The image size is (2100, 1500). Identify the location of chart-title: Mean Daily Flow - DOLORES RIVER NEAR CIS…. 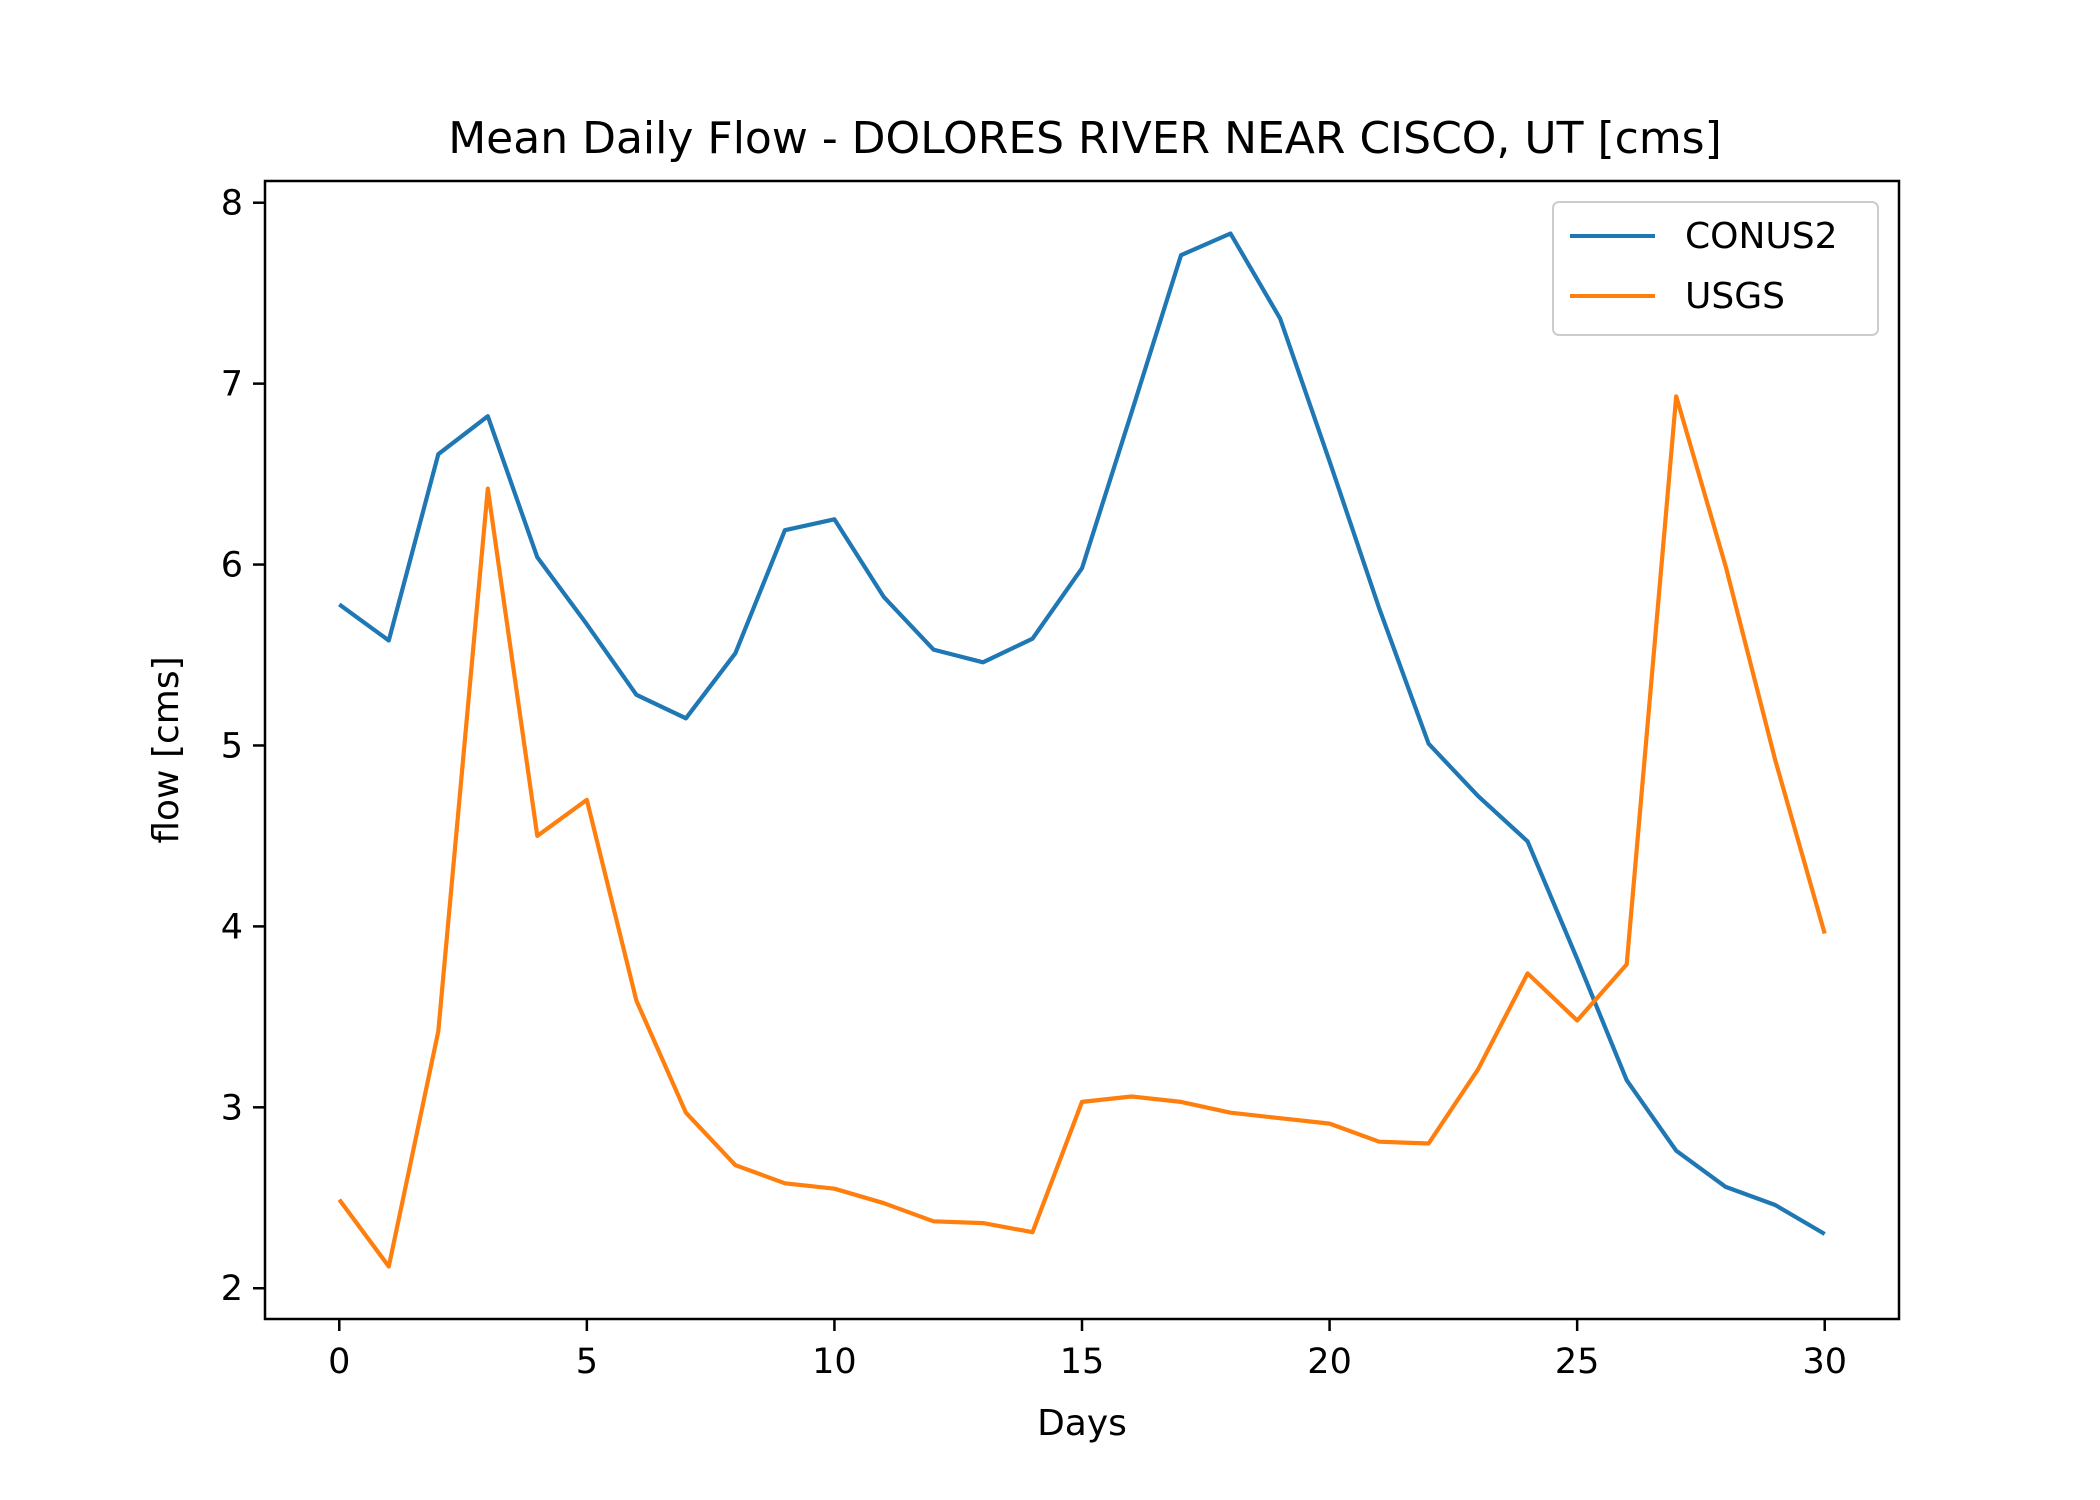
(1085, 138).